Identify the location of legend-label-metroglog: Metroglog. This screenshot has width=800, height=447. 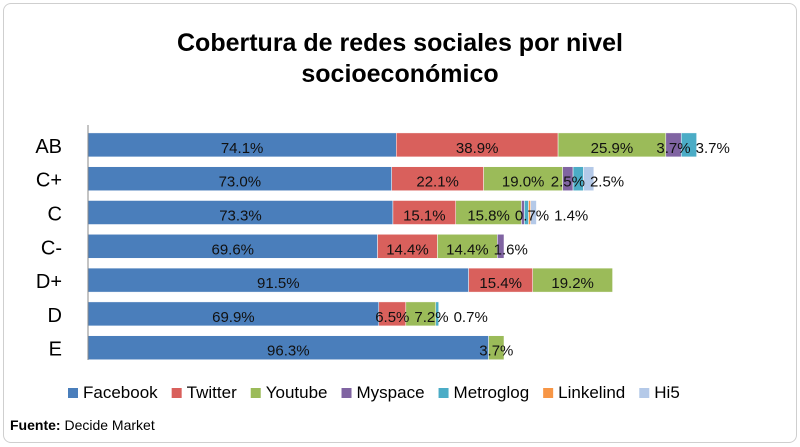
(492, 392).